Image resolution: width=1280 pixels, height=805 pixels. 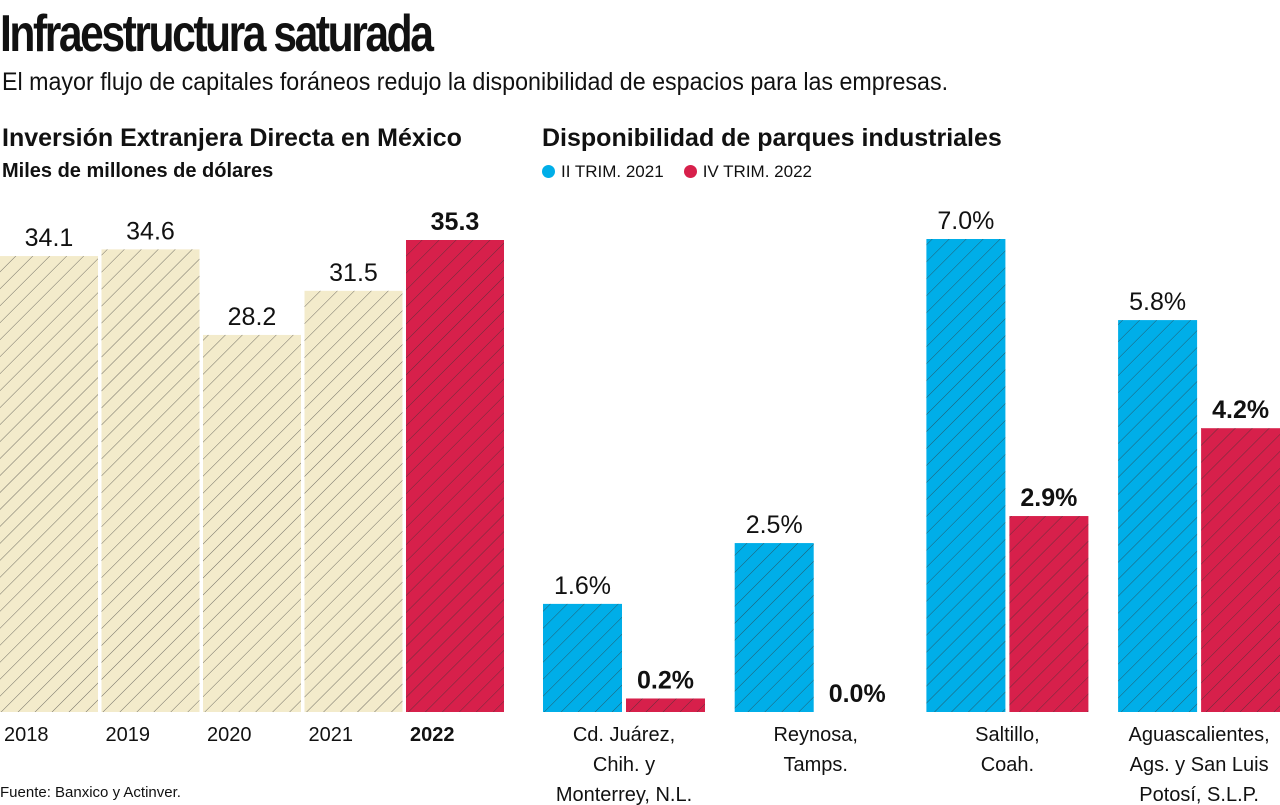 What do you see at coordinates (624, 765) in the screenshot?
I see `x-tick-label: Chih. y` at bounding box center [624, 765].